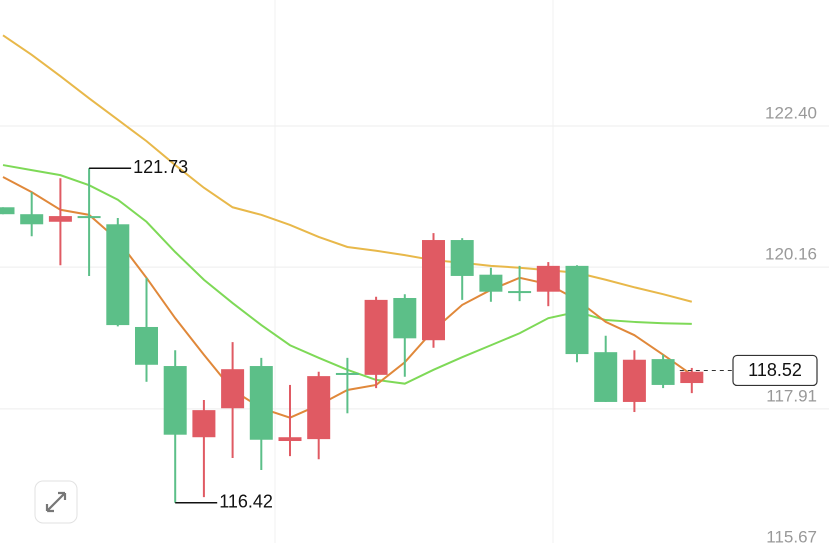 The width and height of the screenshot is (829, 543). I want to click on y-tick-label: 117.91, so click(791, 395).